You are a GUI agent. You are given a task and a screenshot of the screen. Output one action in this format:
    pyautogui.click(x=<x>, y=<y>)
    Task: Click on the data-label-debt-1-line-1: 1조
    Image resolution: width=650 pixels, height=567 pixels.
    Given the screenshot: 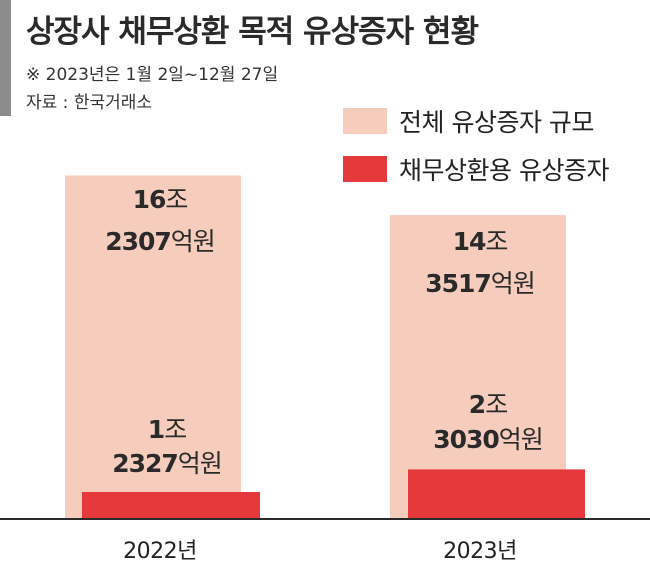 What is the action you would take?
    pyautogui.click(x=167, y=429)
    